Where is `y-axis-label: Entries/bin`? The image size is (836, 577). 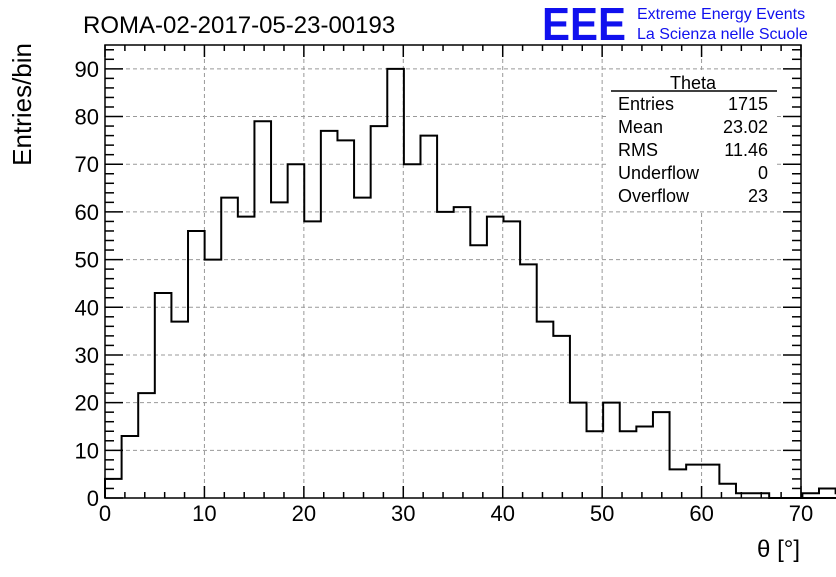
y-axis-label: Entries/bin is located at coordinates (22, 104).